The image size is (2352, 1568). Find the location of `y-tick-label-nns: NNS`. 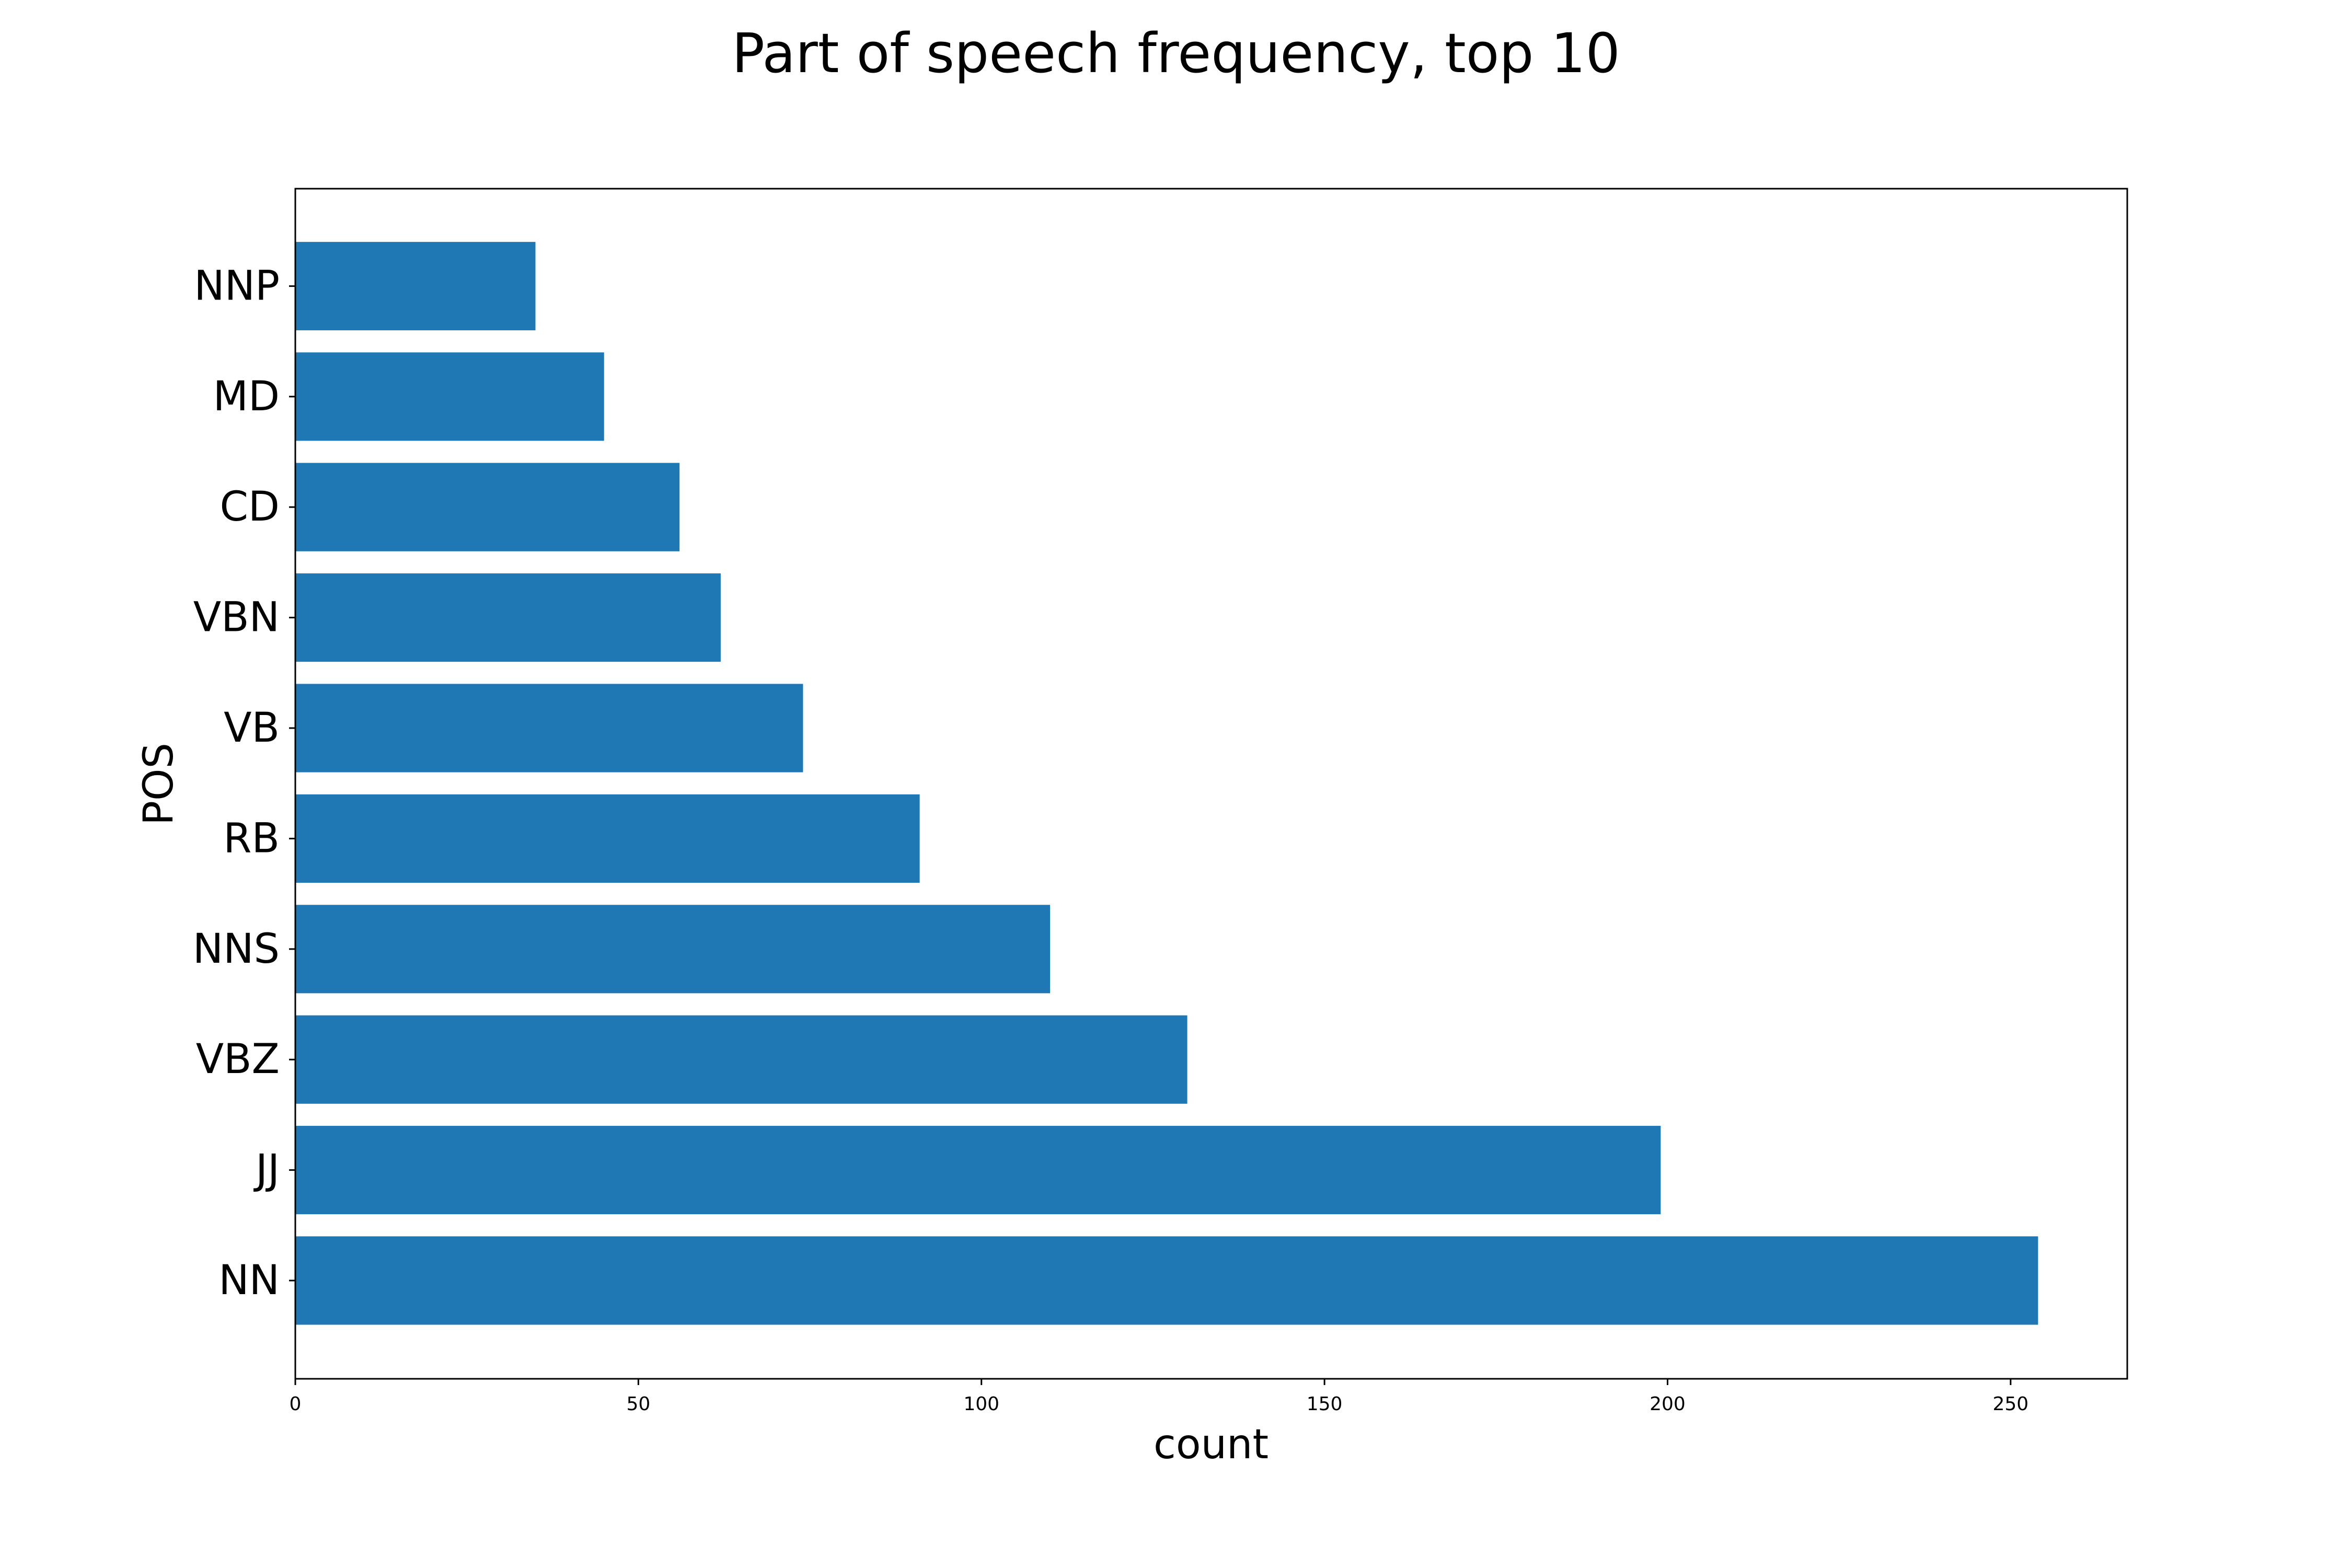

y-tick-label-nns: NNS is located at coordinates (236, 949).